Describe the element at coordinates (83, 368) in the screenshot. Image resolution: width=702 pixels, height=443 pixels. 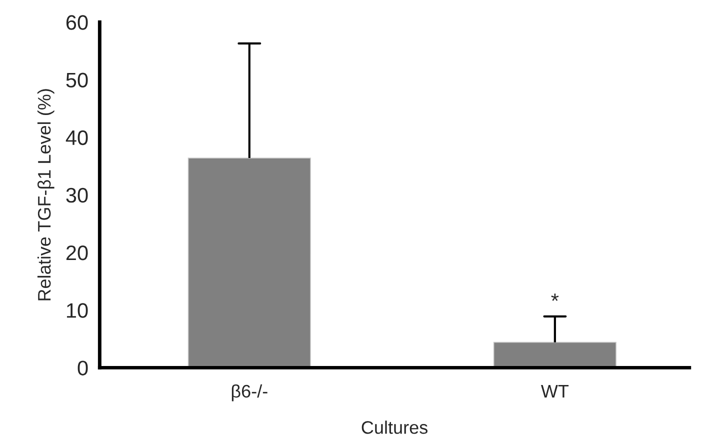
I see `y-tick-label: 0` at that location.